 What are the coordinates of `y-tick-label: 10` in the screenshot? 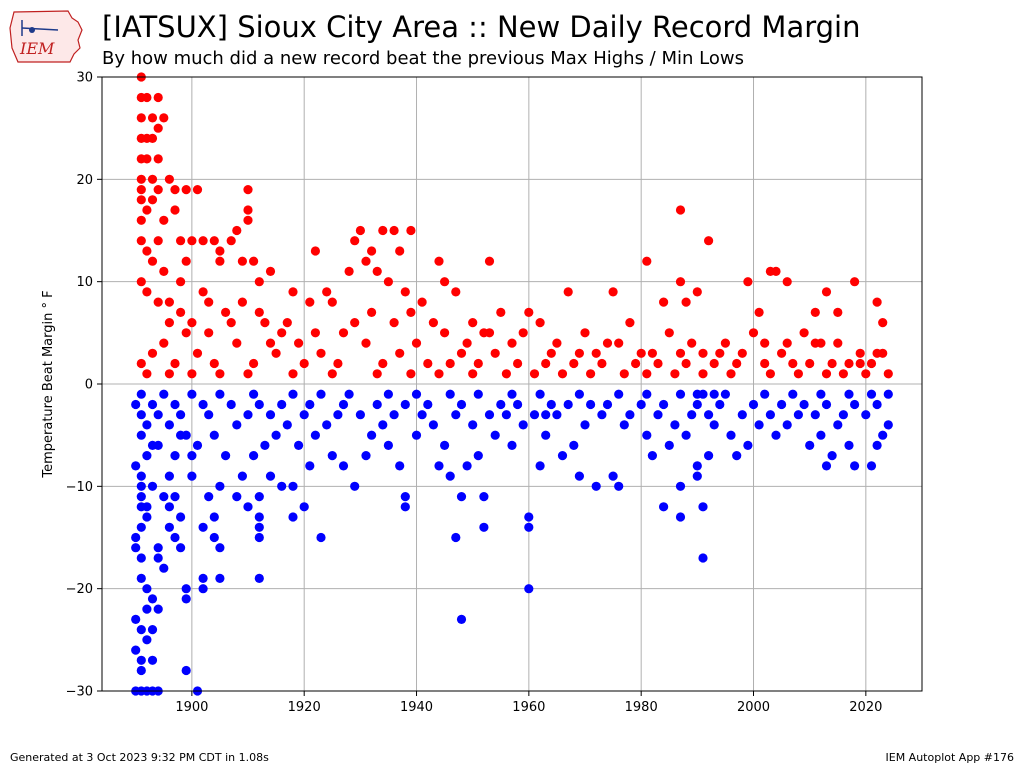 It's located at (84, 282).